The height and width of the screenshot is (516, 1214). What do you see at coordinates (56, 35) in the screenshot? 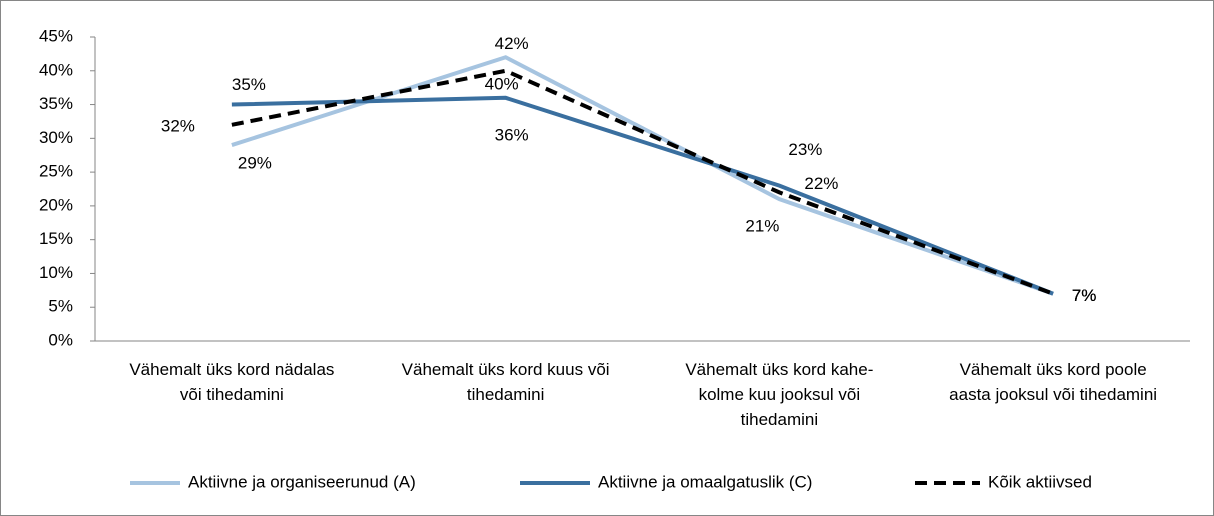
I see `y-tick-label: 45%` at bounding box center [56, 35].